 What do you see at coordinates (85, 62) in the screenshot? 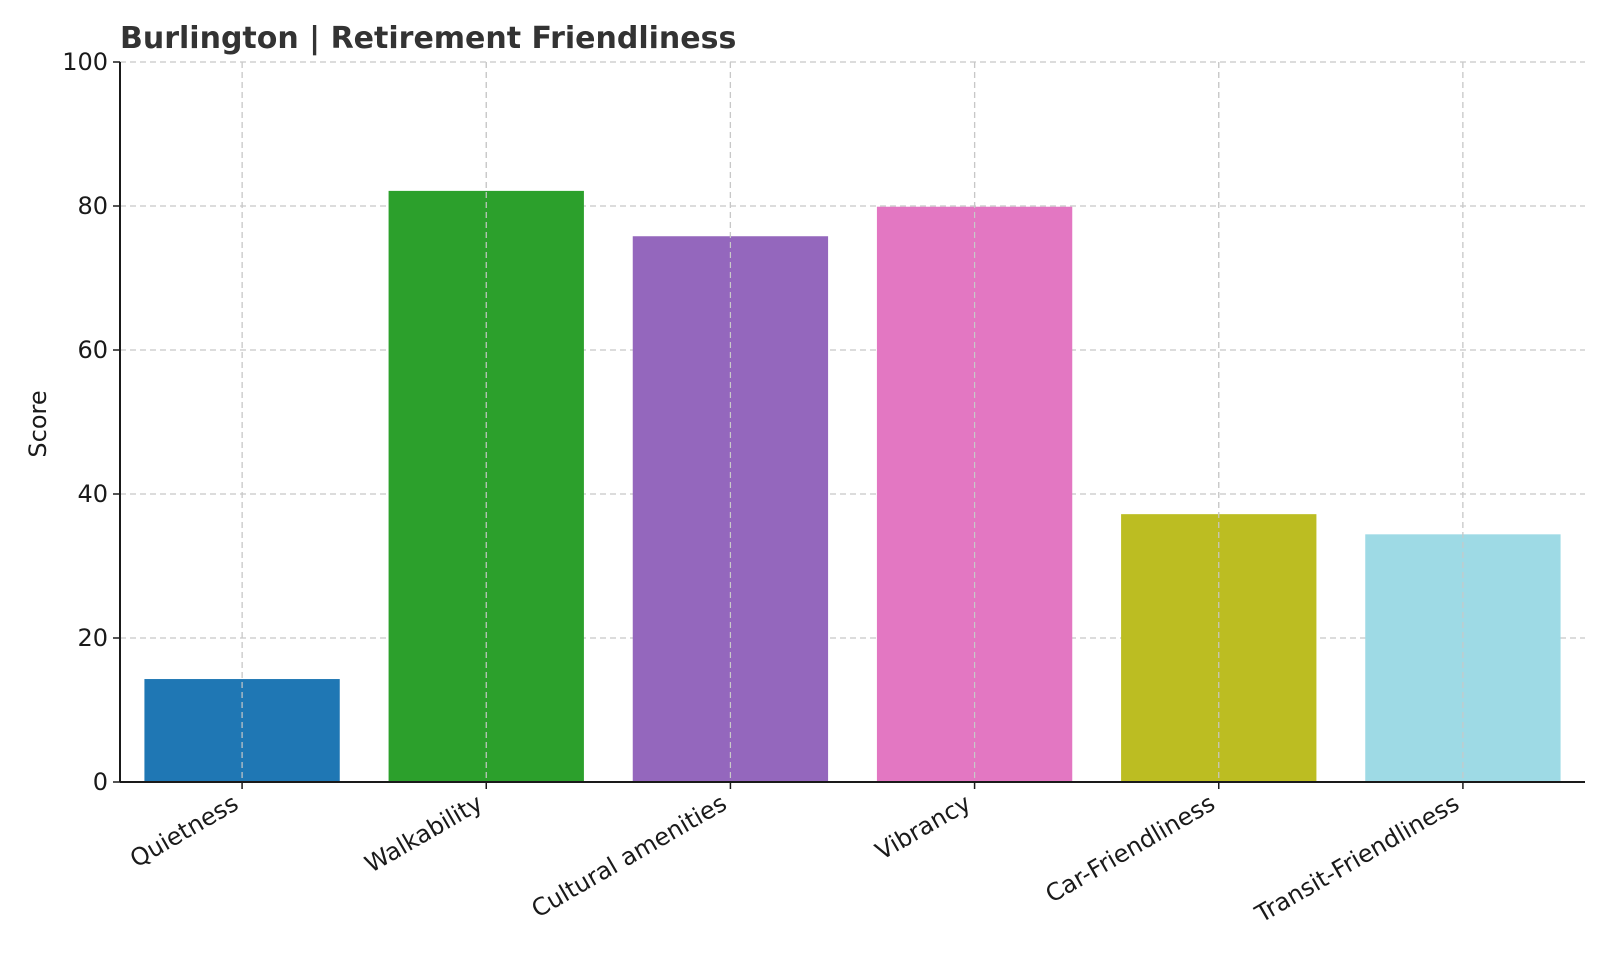
I see `y-tick-label: 100` at bounding box center [85, 62].